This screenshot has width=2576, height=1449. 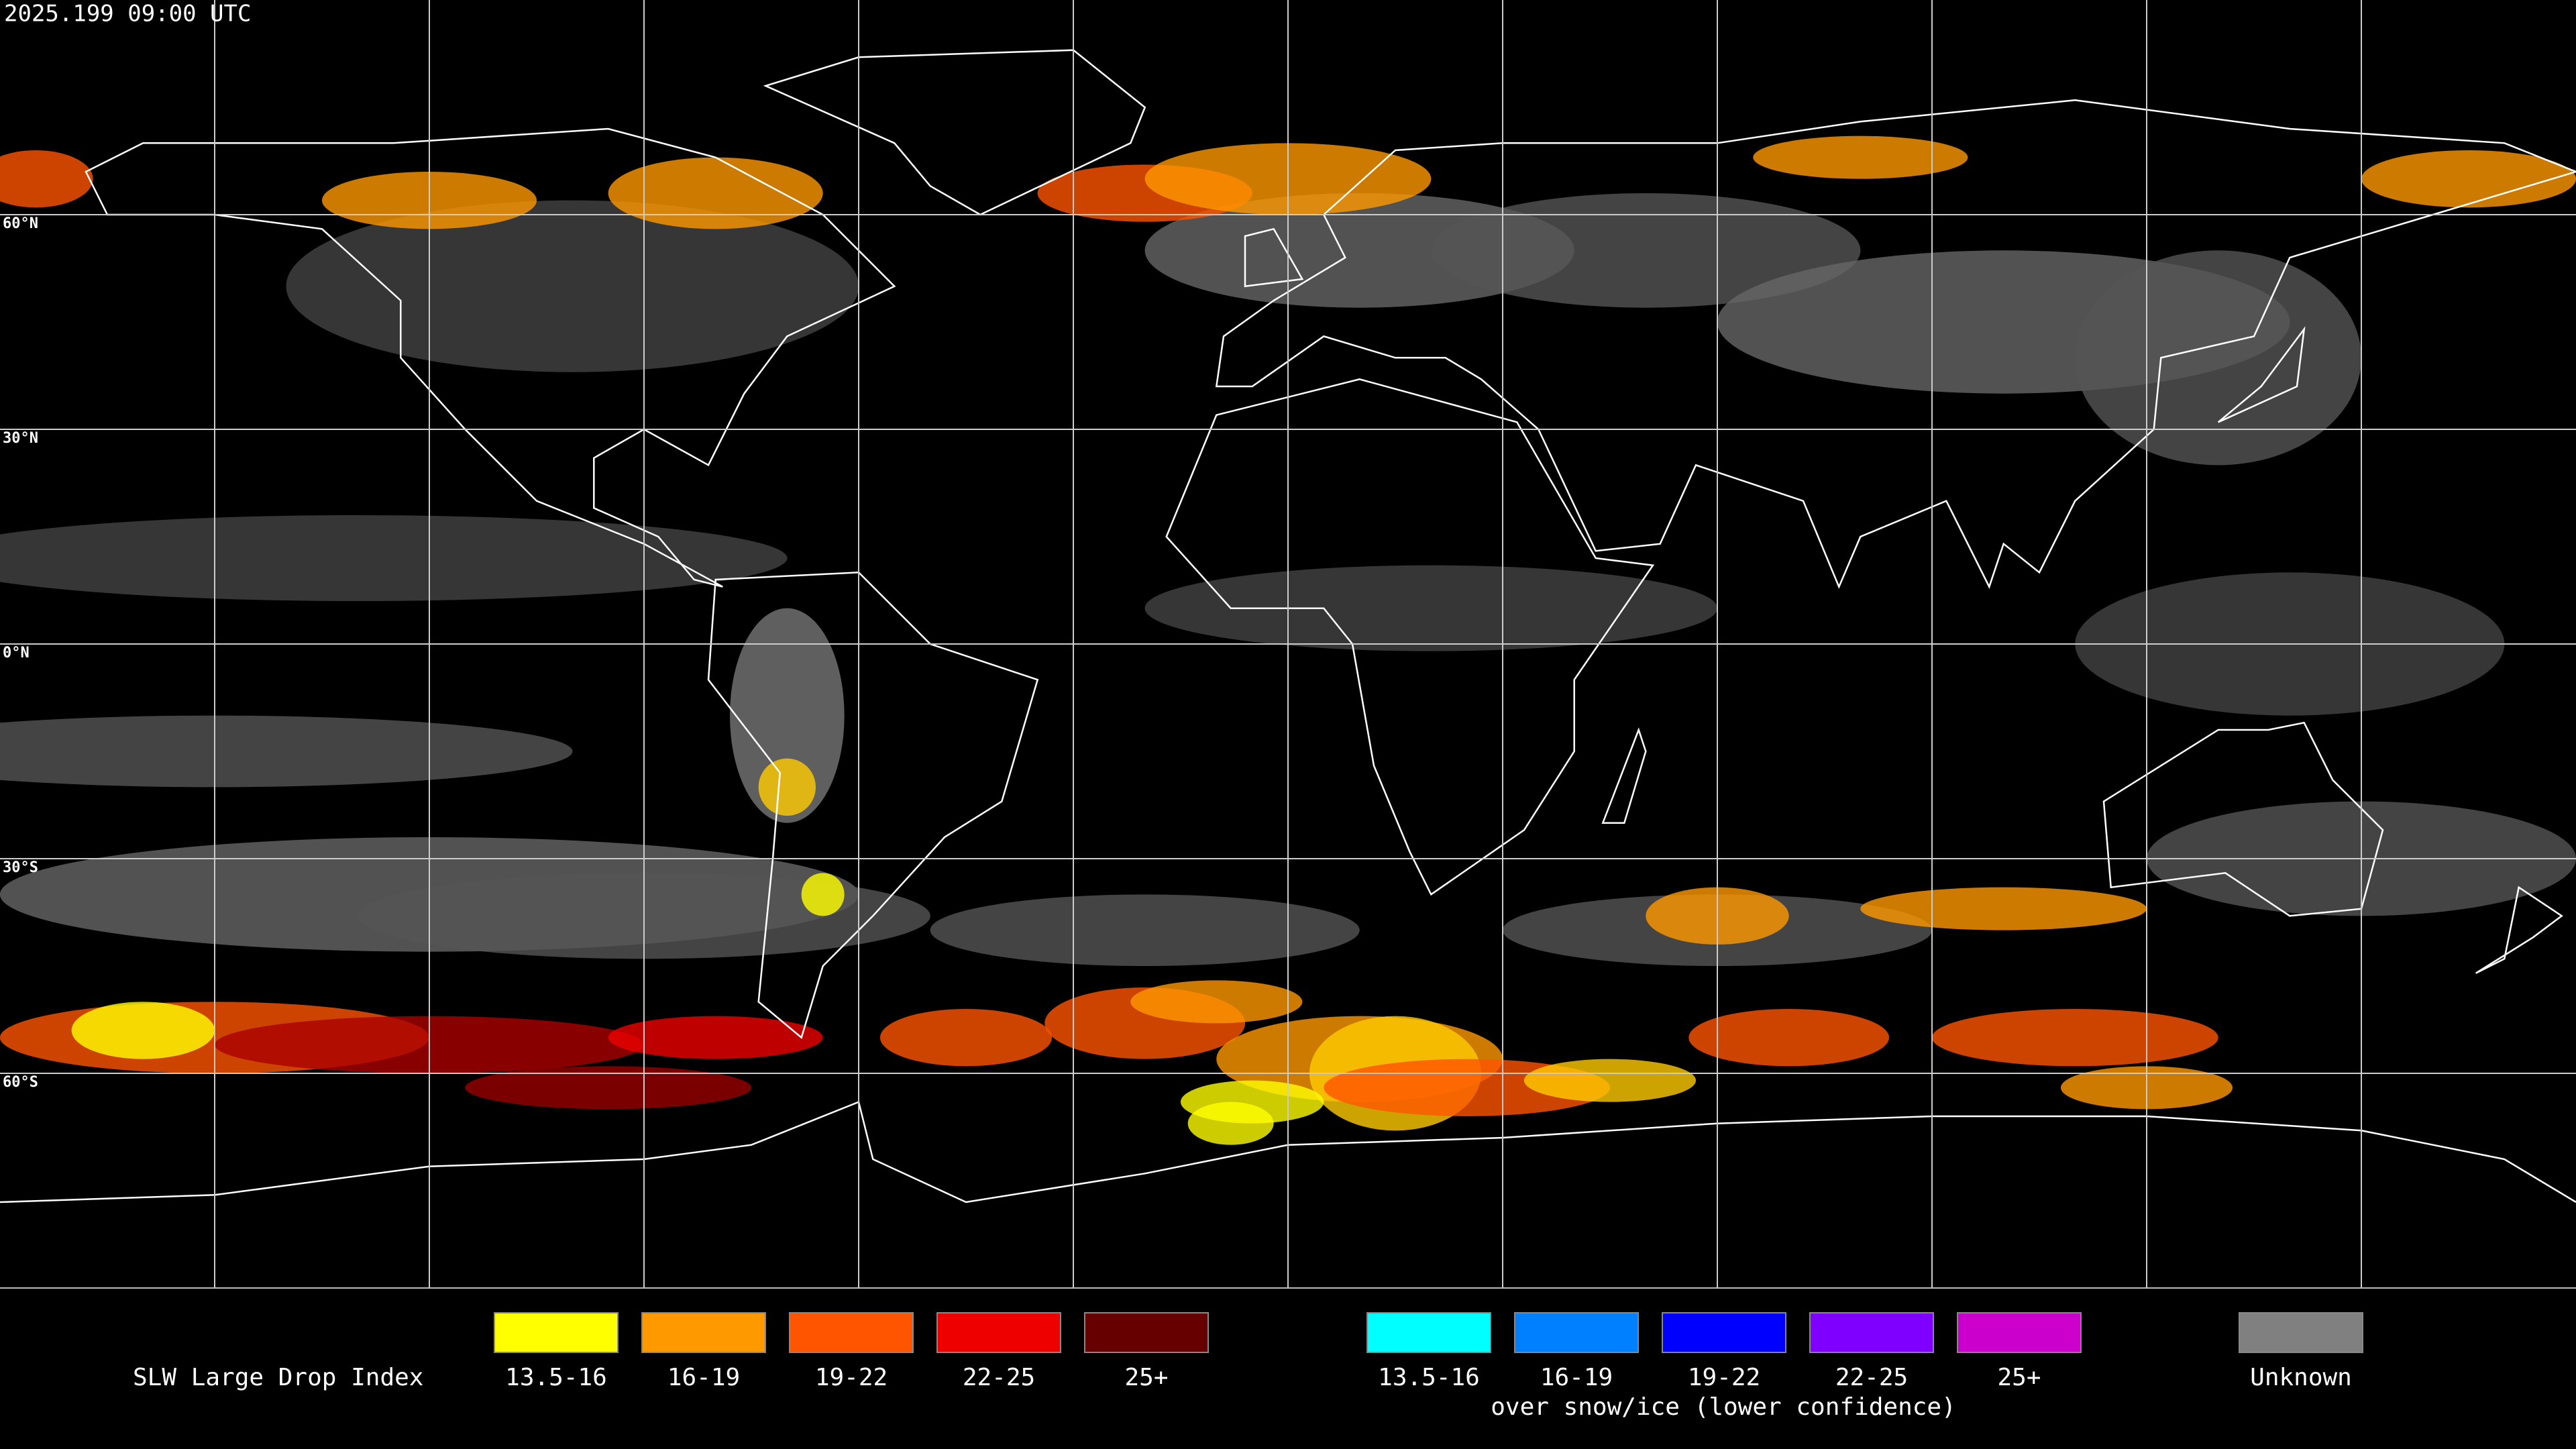 I want to click on legend-label: Unknown, so click(x=2301, y=1377).